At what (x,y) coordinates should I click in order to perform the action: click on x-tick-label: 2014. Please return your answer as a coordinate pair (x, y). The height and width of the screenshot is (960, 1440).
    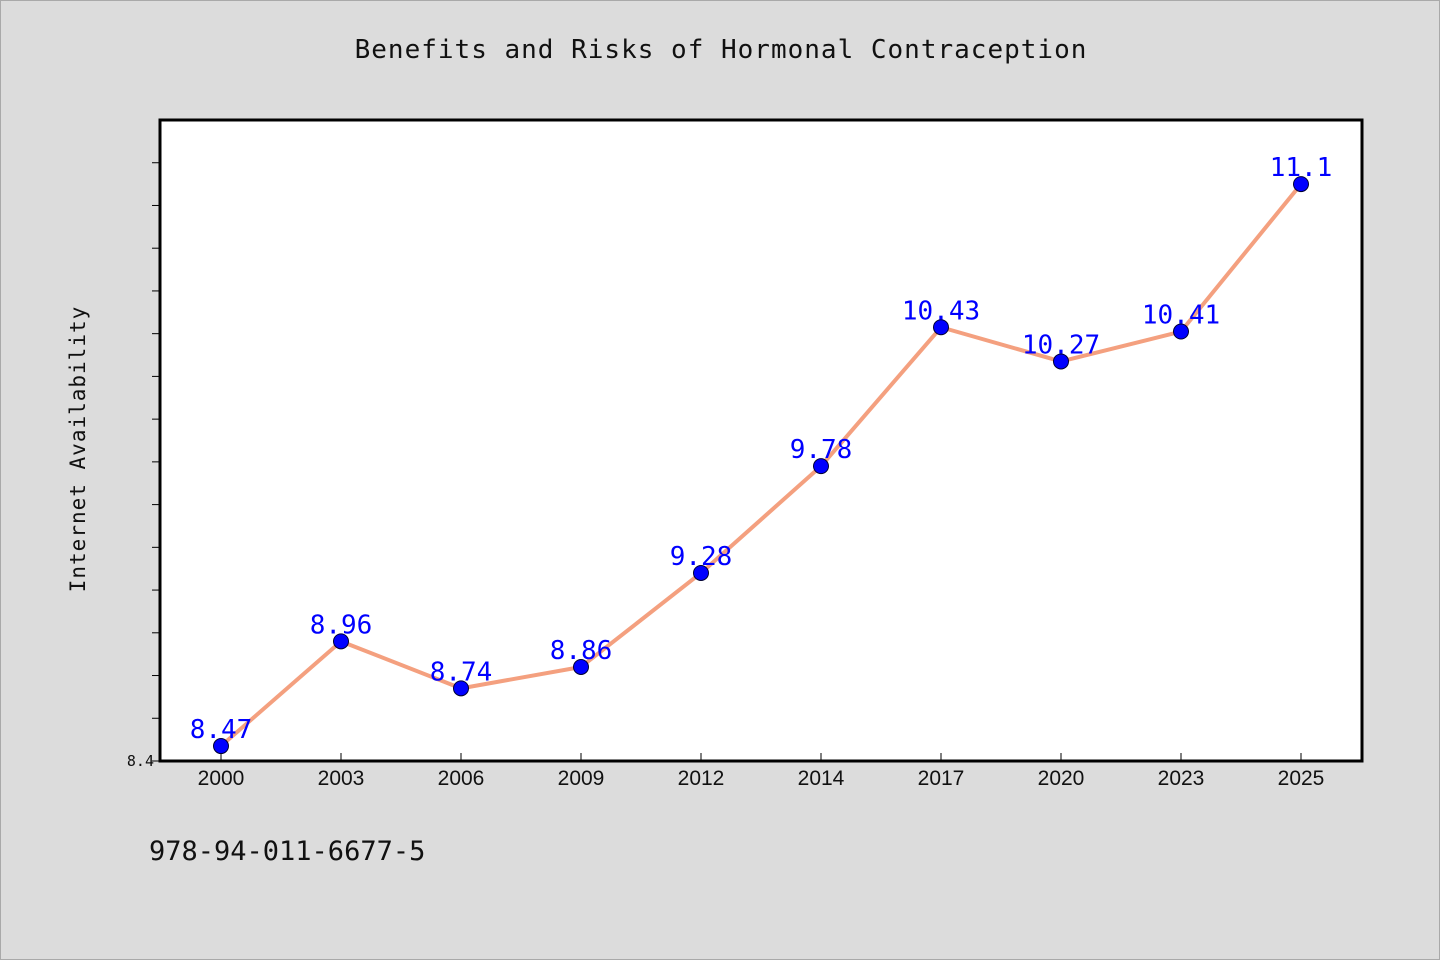
    Looking at the image, I should click on (821, 778).